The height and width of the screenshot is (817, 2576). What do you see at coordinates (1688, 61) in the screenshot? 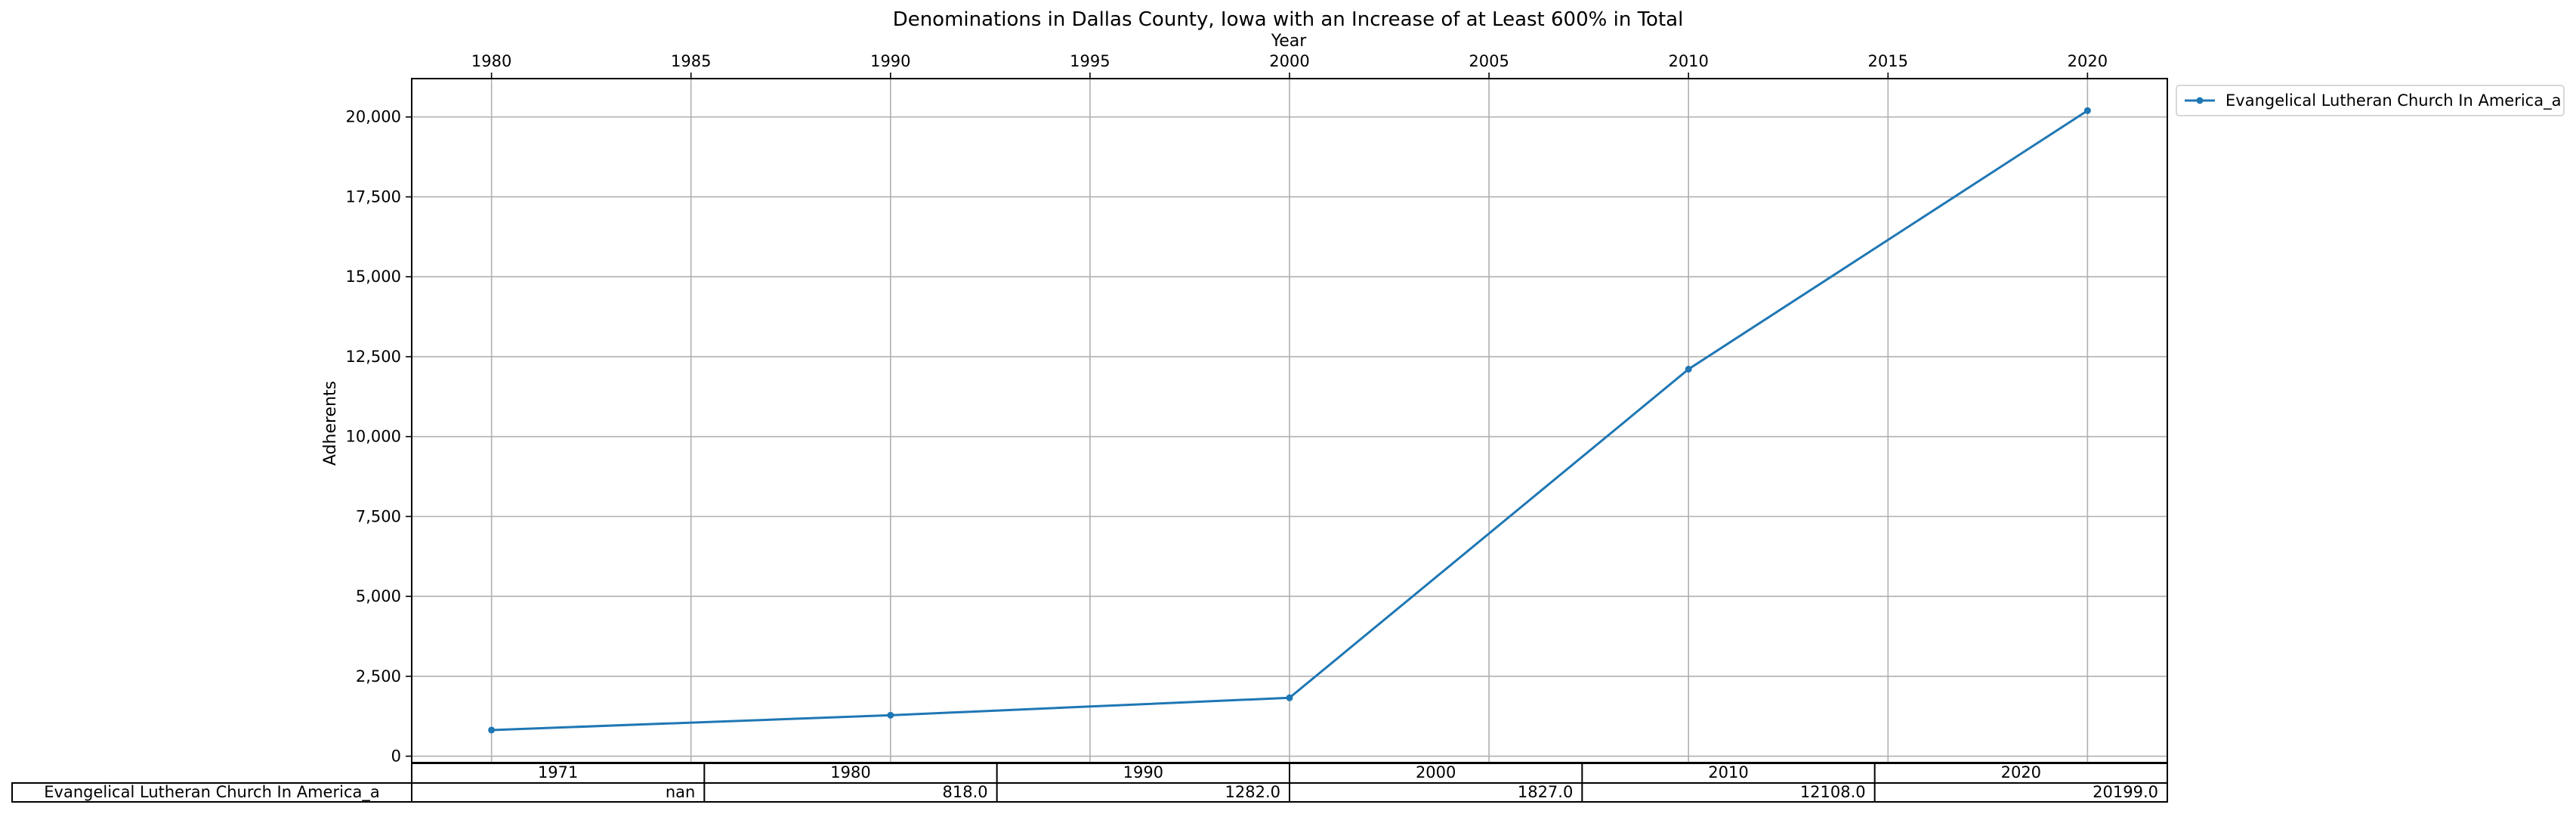
I see `x-tick-label: 2010` at bounding box center [1688, 61].